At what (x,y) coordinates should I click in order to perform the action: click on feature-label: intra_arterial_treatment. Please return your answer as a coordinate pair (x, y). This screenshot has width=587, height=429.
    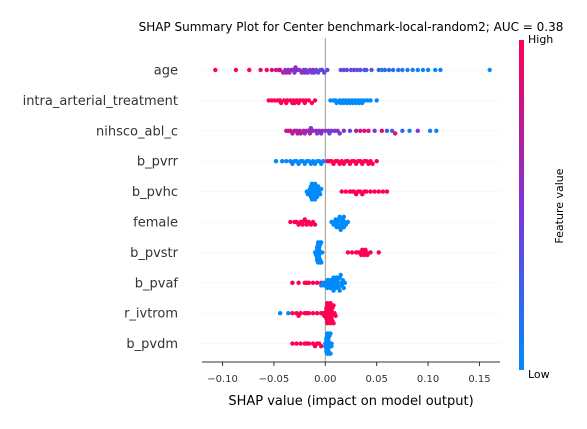
    Looking at the image, I should click on (100, 101).